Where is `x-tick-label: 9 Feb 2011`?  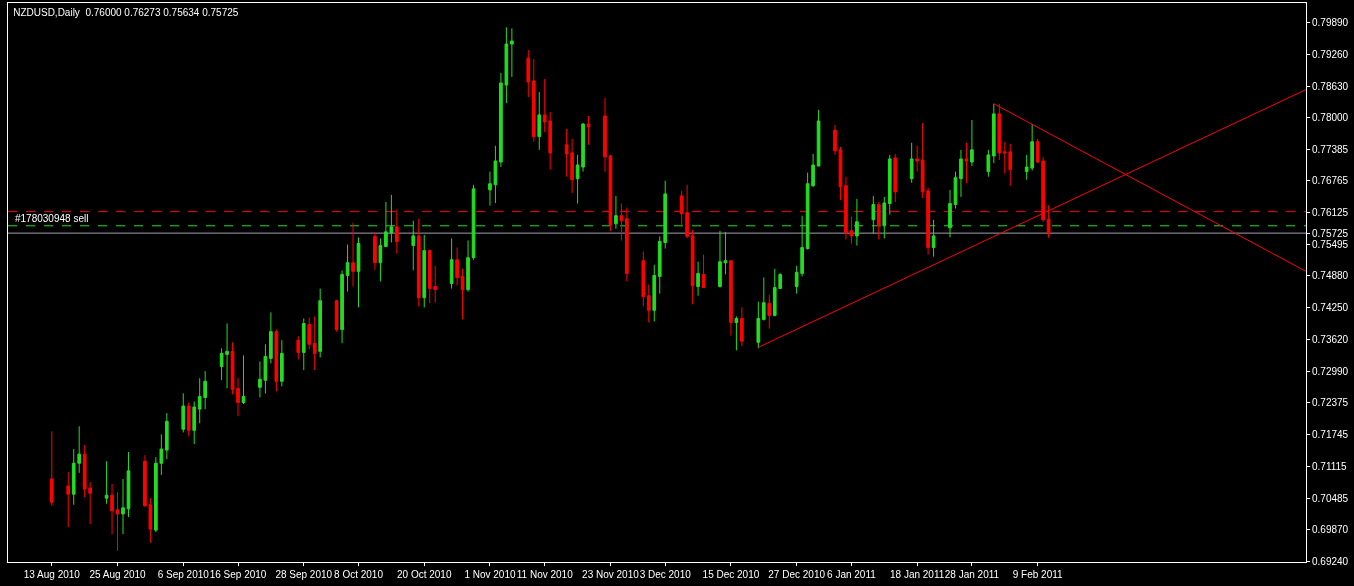
x-tick-label: 9 Feb 2011 is located at coordinates (1037, 574).